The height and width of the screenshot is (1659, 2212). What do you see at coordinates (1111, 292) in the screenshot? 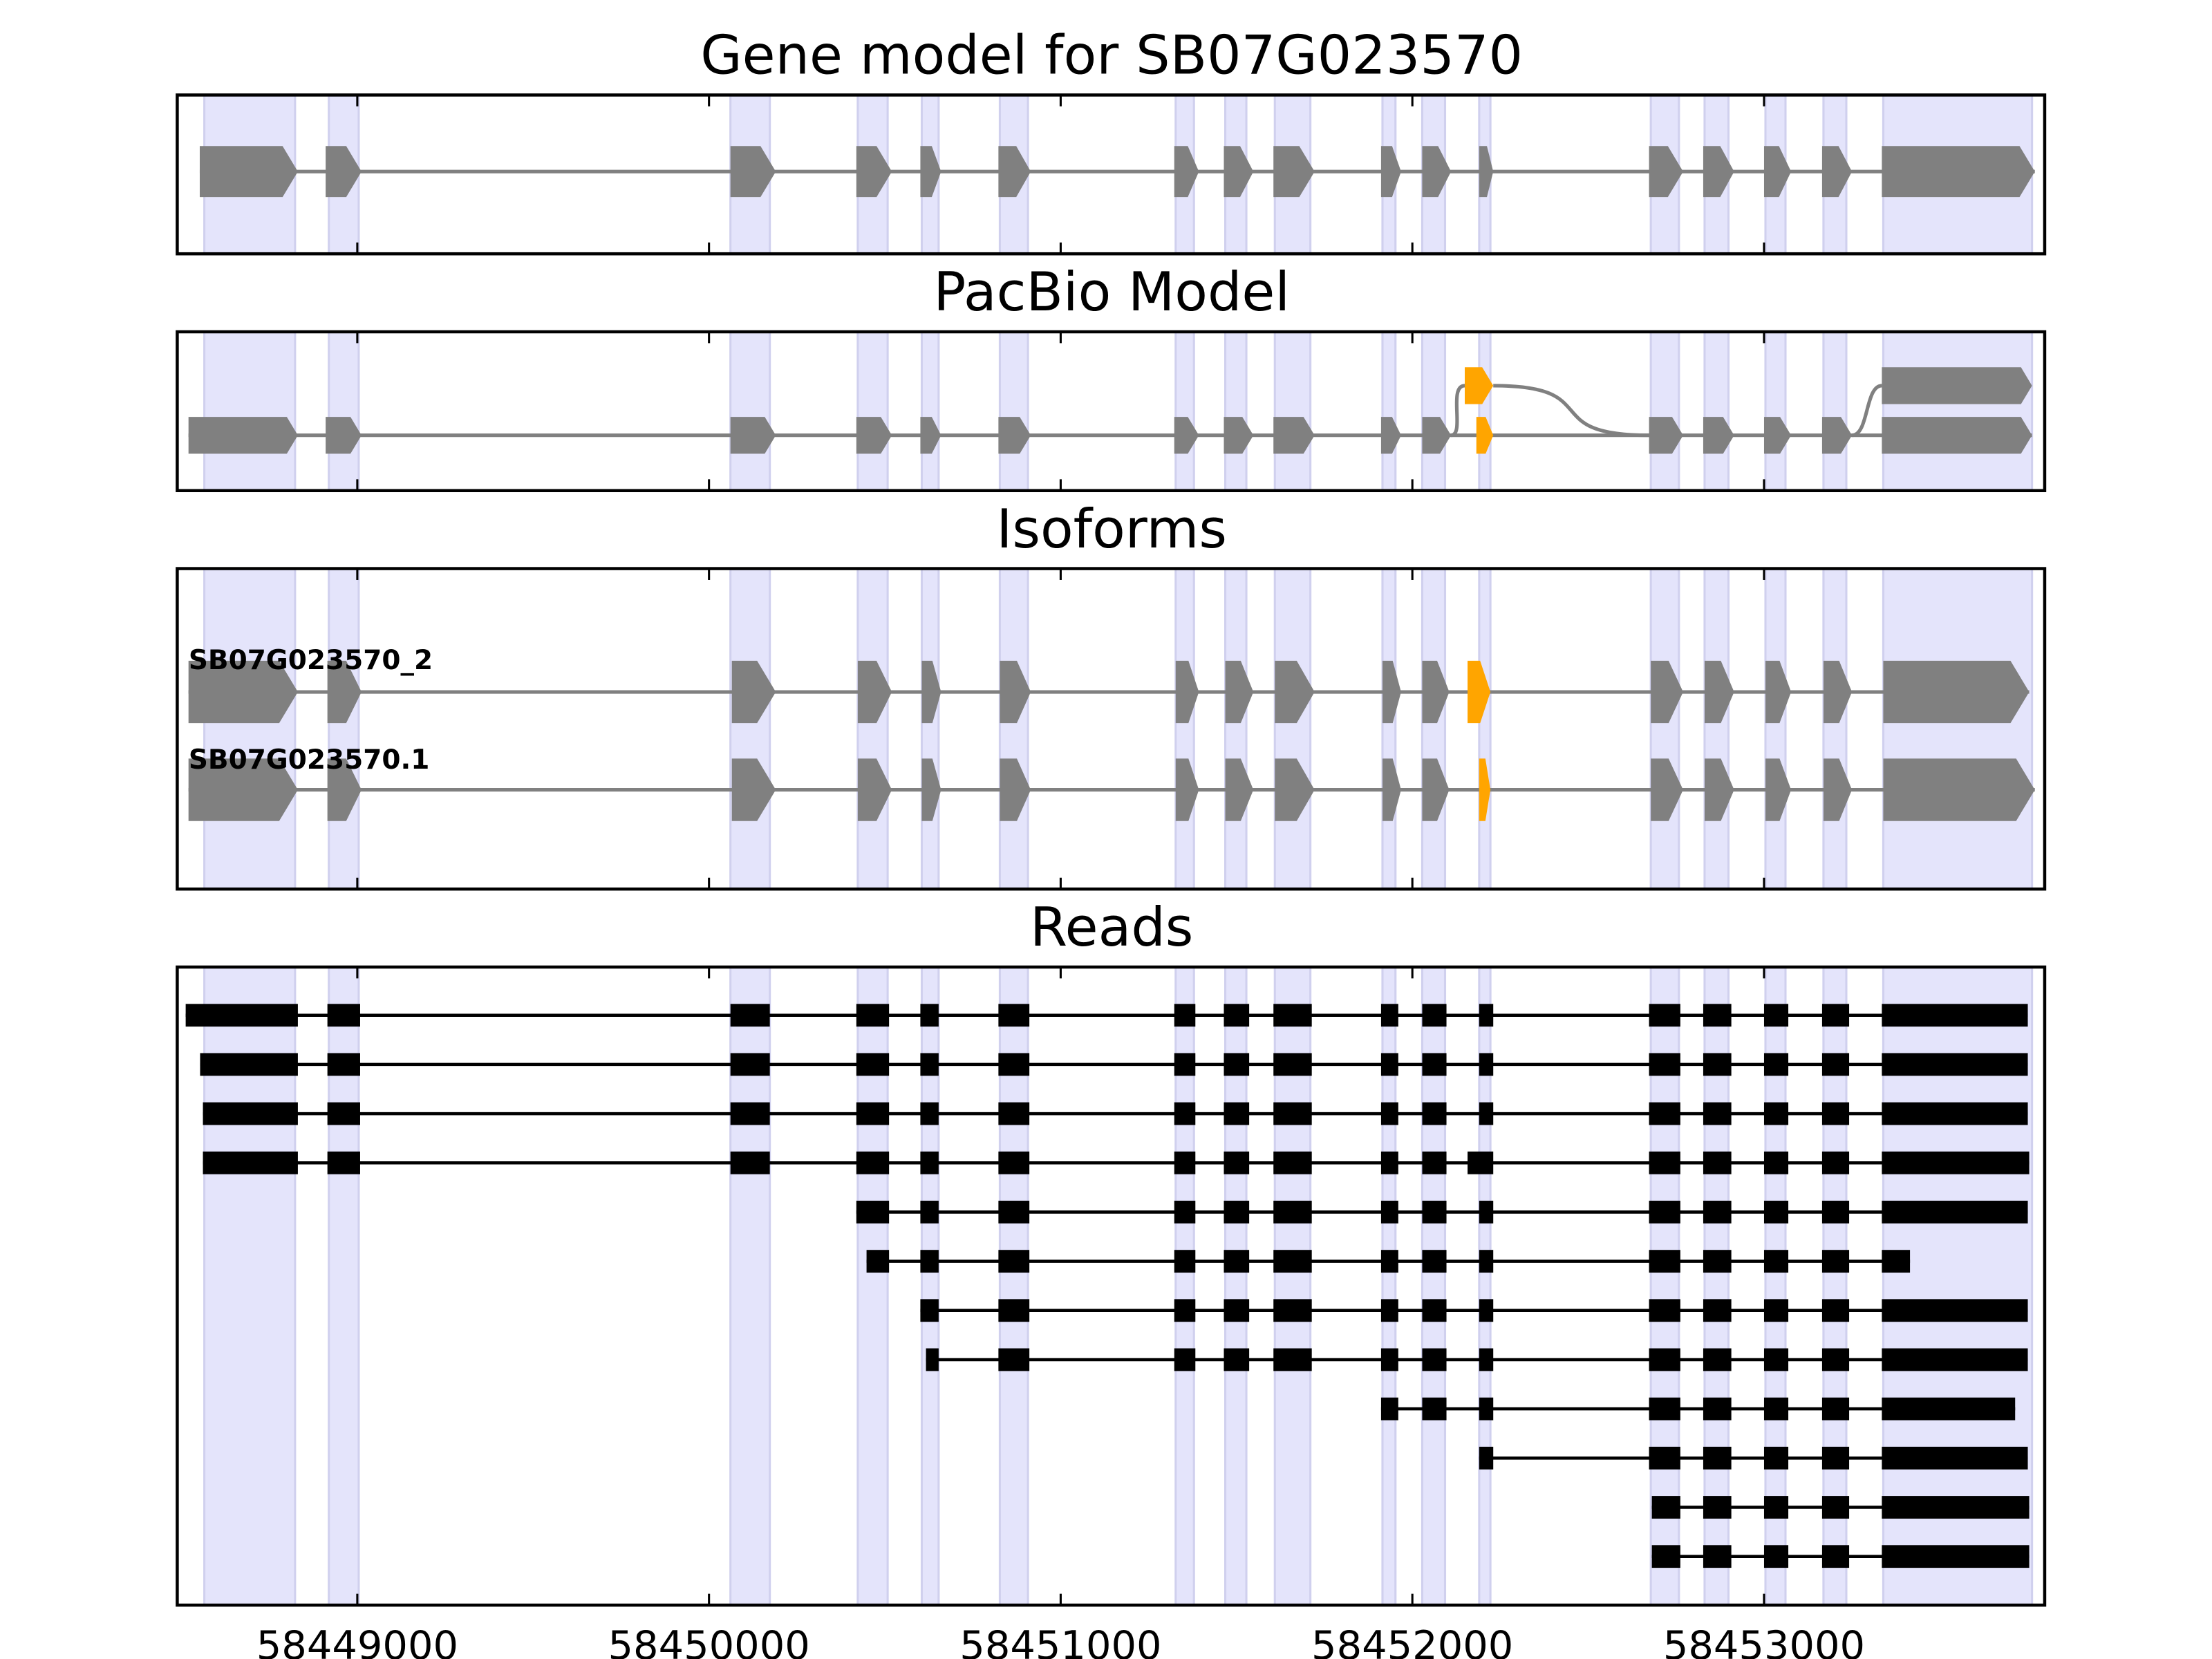
I see `pacbio-model-title: PacBio Model` at bounding box center [1111, 292].